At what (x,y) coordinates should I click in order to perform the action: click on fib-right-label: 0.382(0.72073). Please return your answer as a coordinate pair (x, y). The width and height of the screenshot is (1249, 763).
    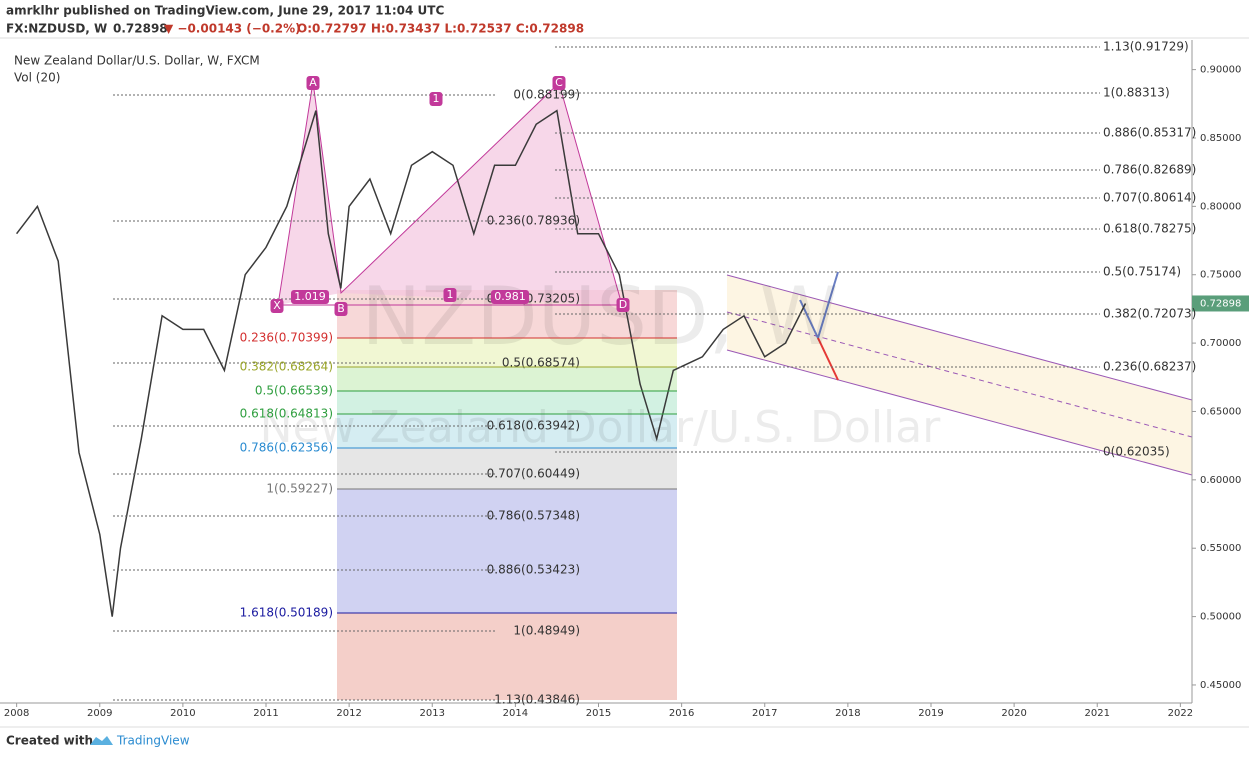
    Looking at the image, I should click on (1149, 314).